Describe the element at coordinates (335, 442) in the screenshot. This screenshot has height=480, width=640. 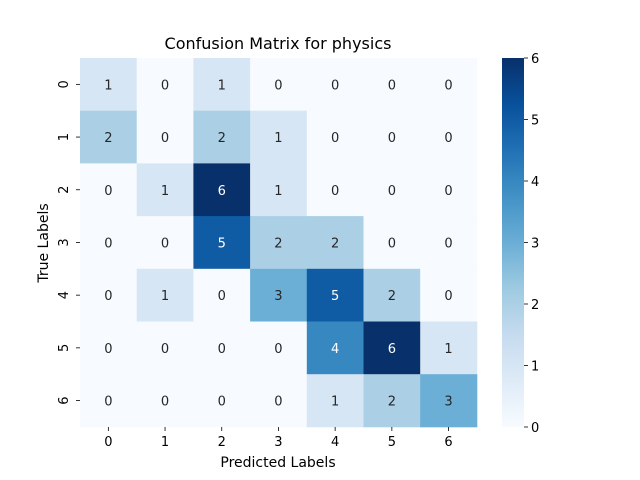
I see `x-tick-label: 4` at that location.